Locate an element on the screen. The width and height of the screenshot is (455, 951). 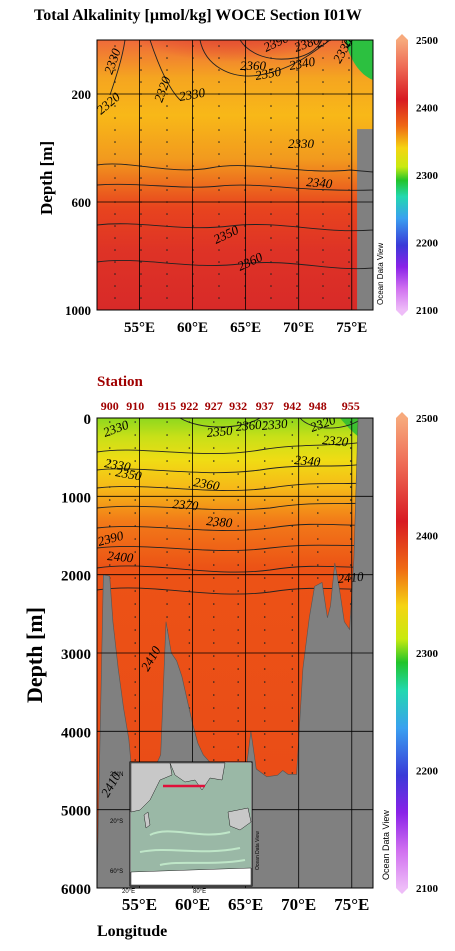
lower-x-tick-label: 70°E is located at coordinates (298, 904).